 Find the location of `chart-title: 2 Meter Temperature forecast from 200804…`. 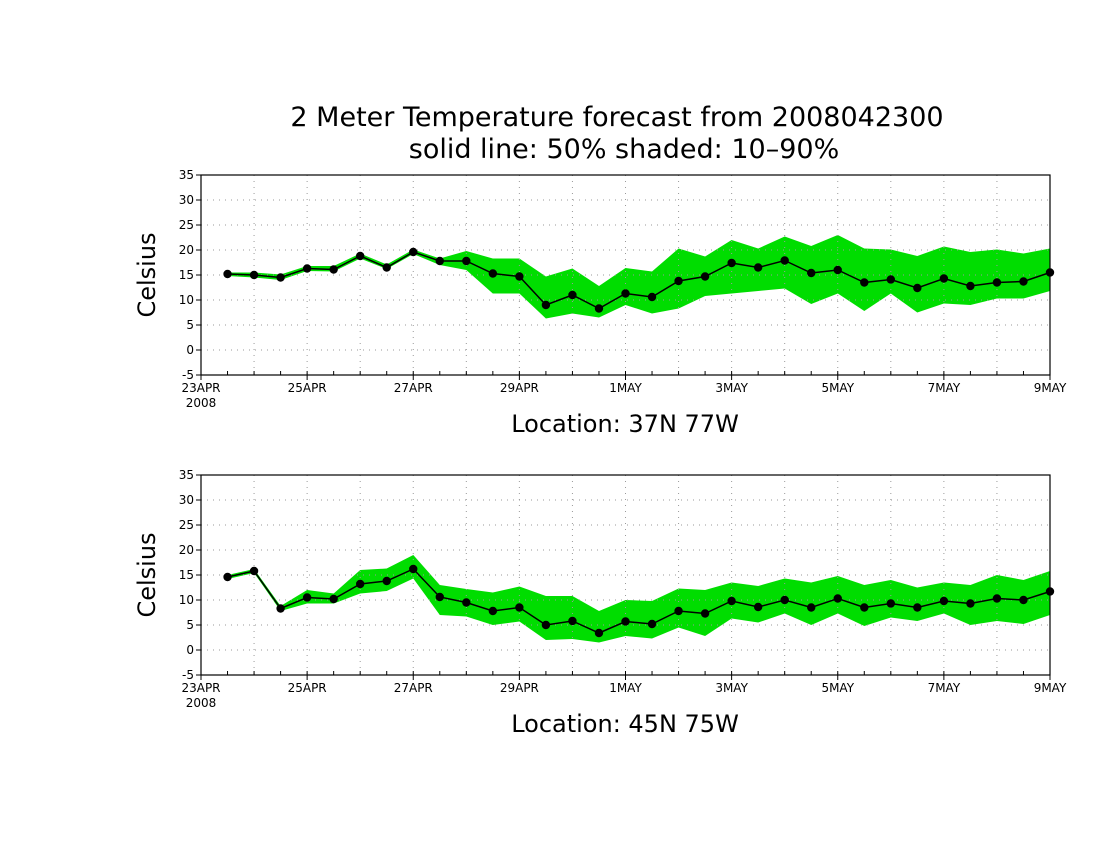

chart-title: 2 Meter Temperature forecast from 200804… is located at coordinates (616, 117).